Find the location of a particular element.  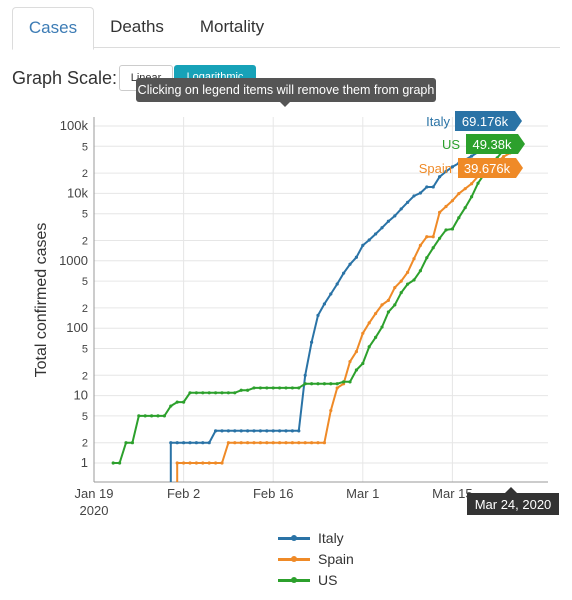

y-tick-label: 1000 is located at coordinates (73, 260).